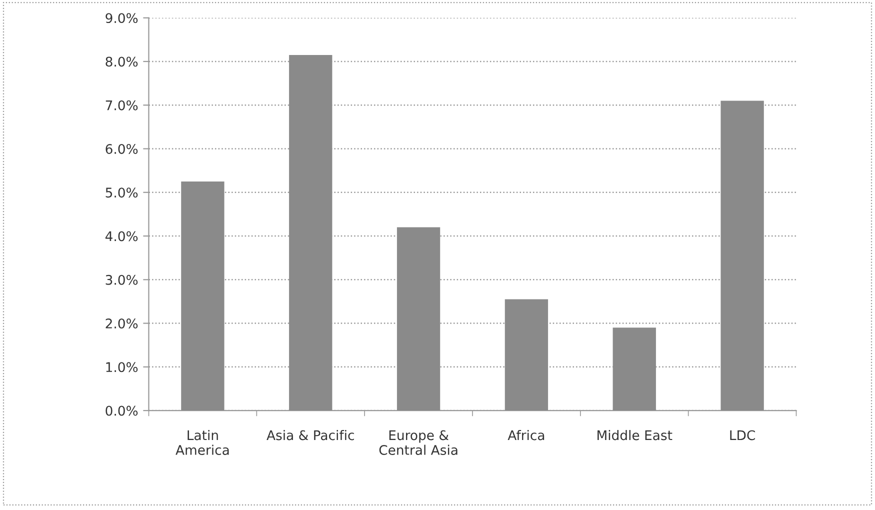 The width and height of the screenshot is (875, 510). Describe the element at coordinates (122, 323) in the screenshot. I see `y-tick-label: 2.0%` at that location.